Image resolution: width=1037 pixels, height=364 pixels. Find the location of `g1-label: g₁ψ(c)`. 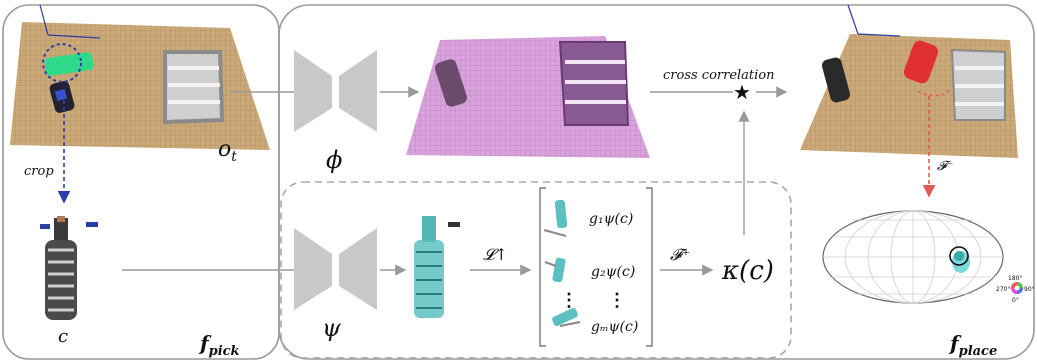

g1-label: g₁ψ(c) is located at coordinates (611, 219).